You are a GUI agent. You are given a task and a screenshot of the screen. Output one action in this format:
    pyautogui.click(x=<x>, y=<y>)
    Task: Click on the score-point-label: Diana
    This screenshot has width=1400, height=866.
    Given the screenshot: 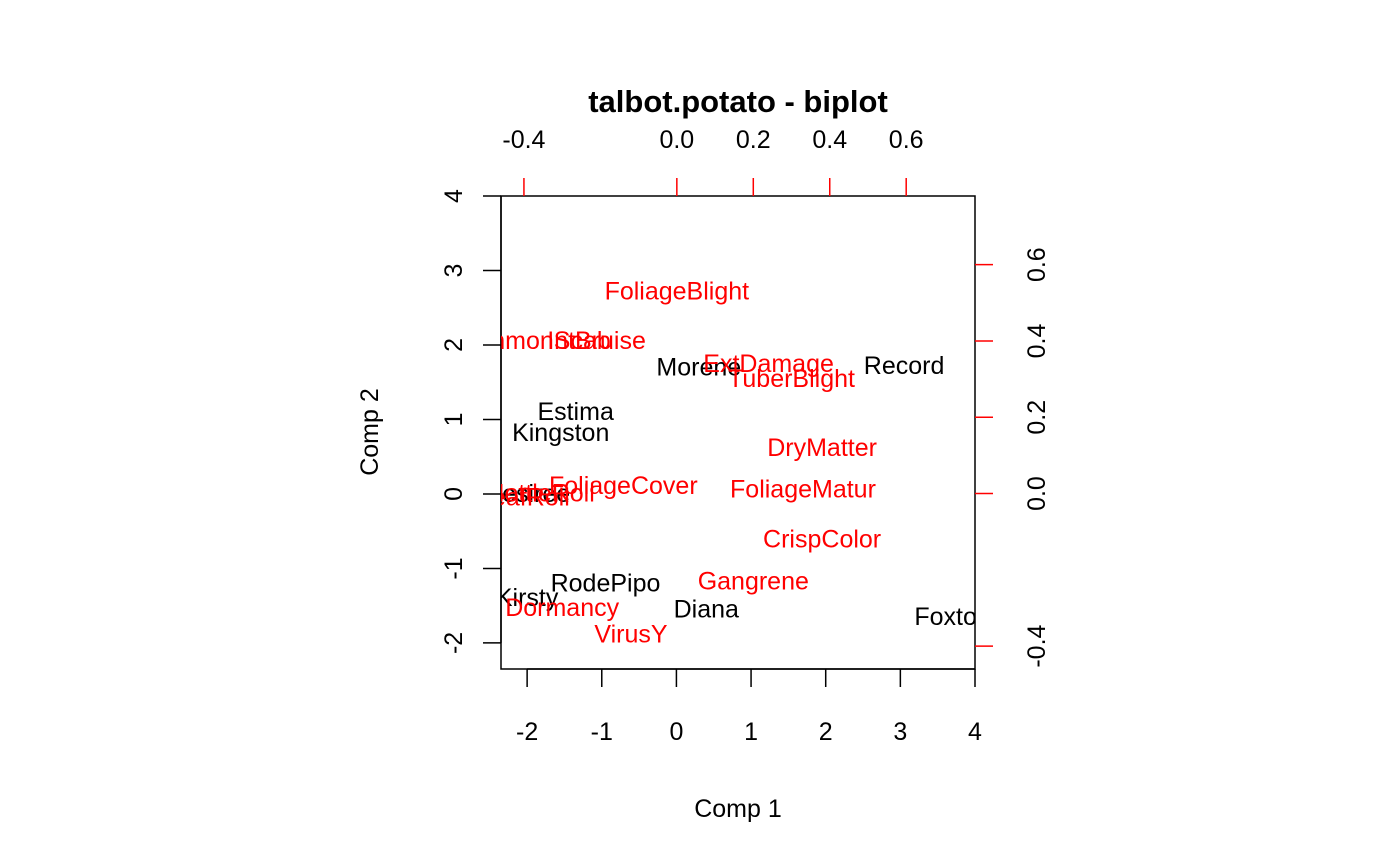 What is the action you would take?
    pyautogui.click(x=706, y=609)
    